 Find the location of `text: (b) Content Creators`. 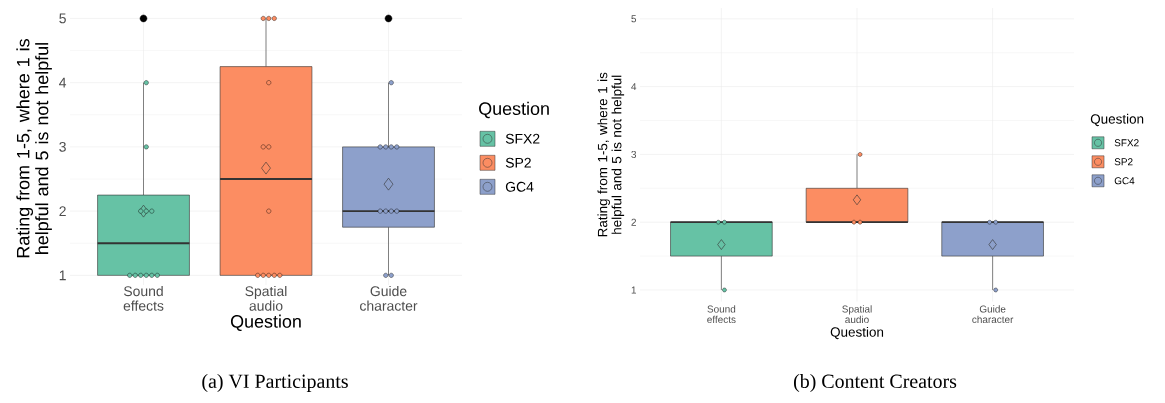

text: (b) Content Creators is located at coordinates (875, 383).